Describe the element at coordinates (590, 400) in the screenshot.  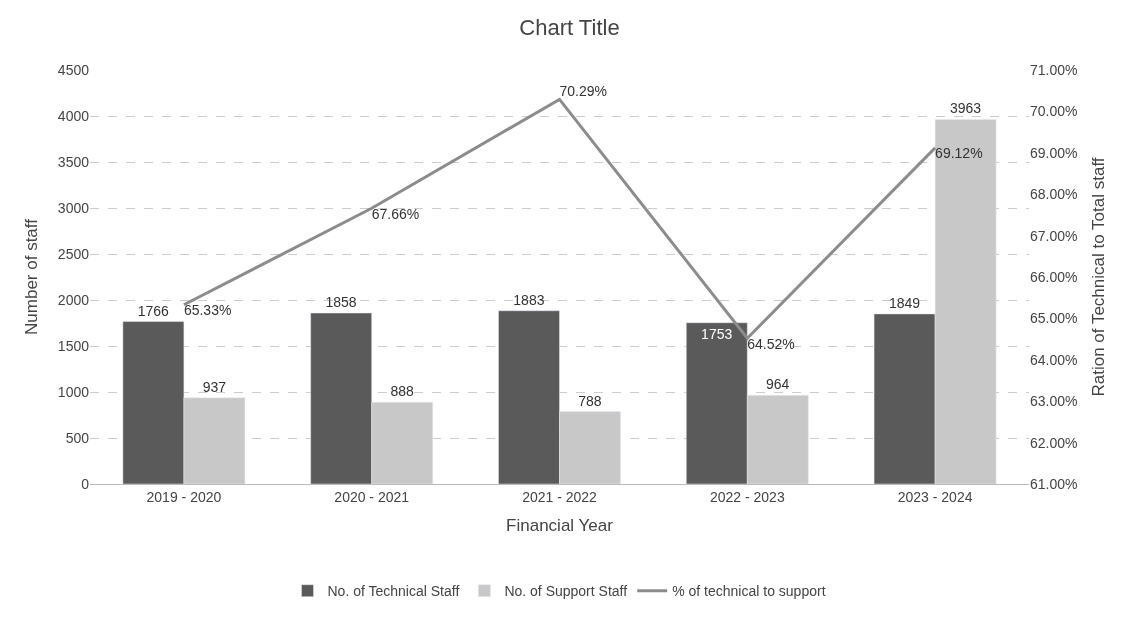
I see `data-label: 788` at that location.